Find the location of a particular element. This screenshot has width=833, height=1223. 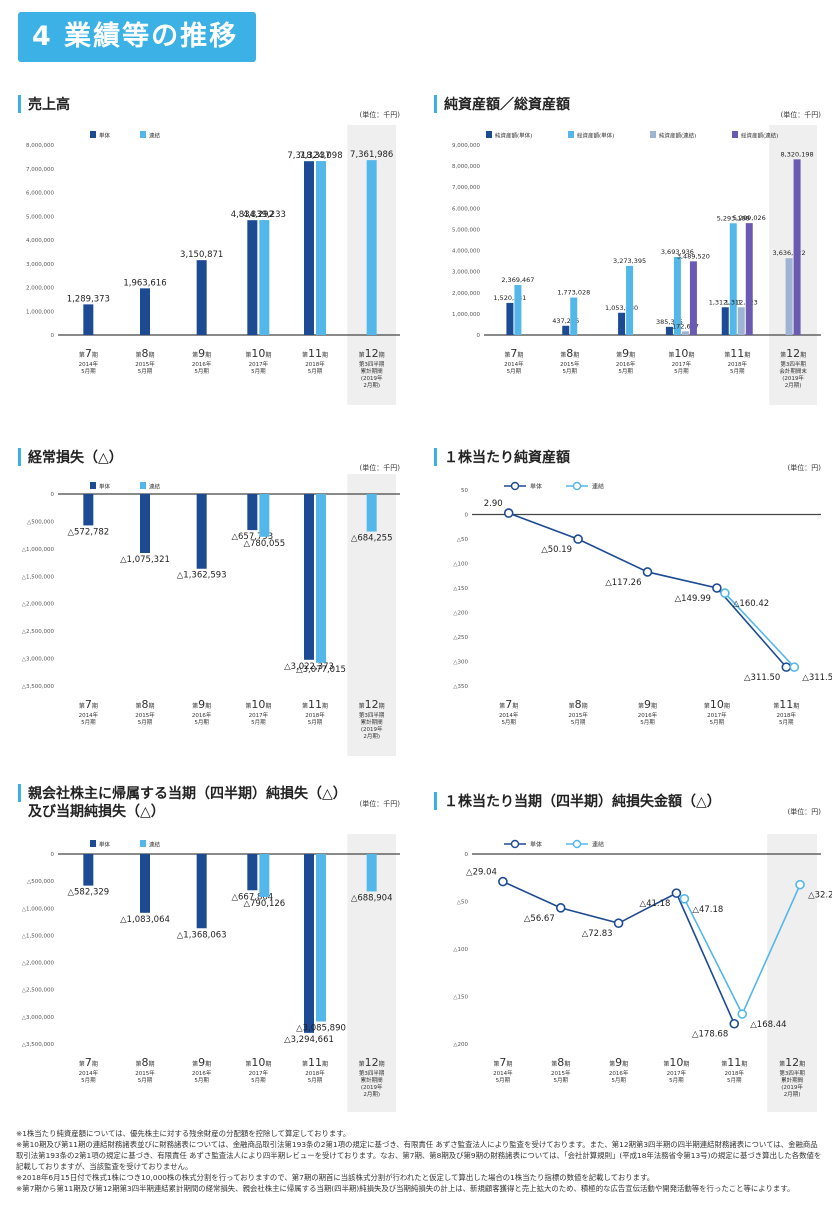

data-label: △311.50 is located at coordinates (762, 678).